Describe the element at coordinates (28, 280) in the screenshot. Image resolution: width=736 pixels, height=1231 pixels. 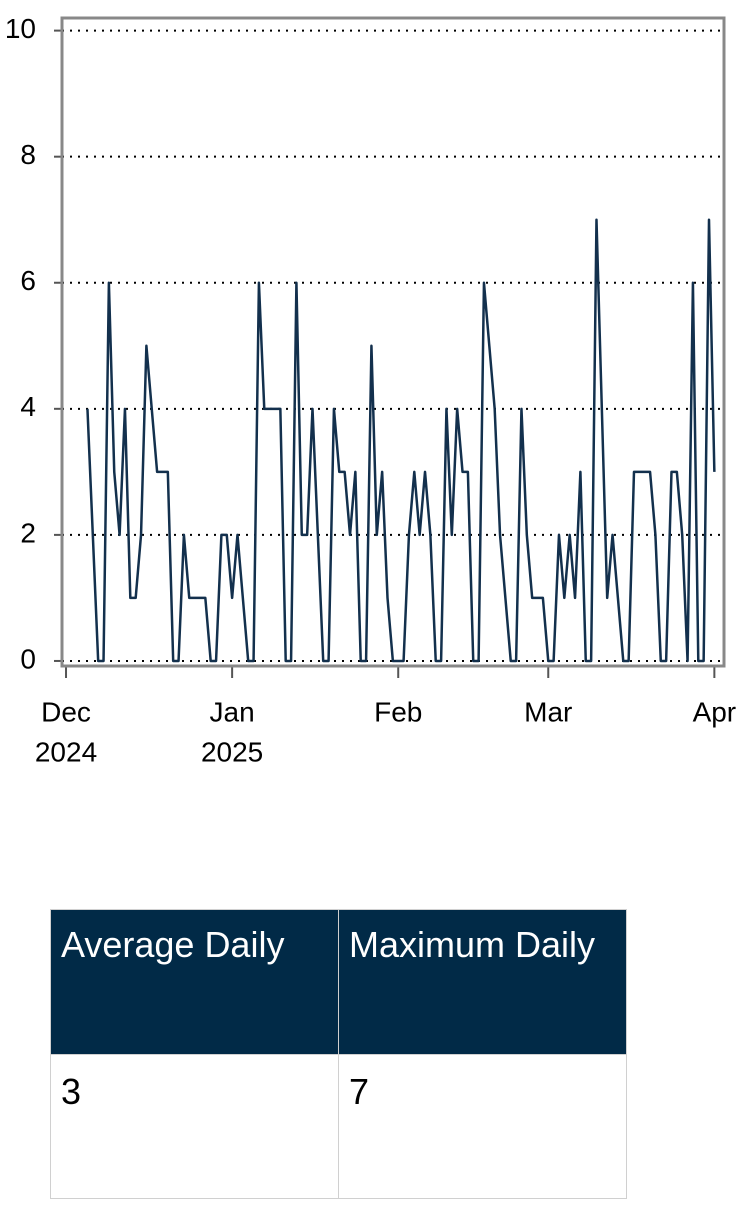
I see `y-tick-label: 6` at that location.